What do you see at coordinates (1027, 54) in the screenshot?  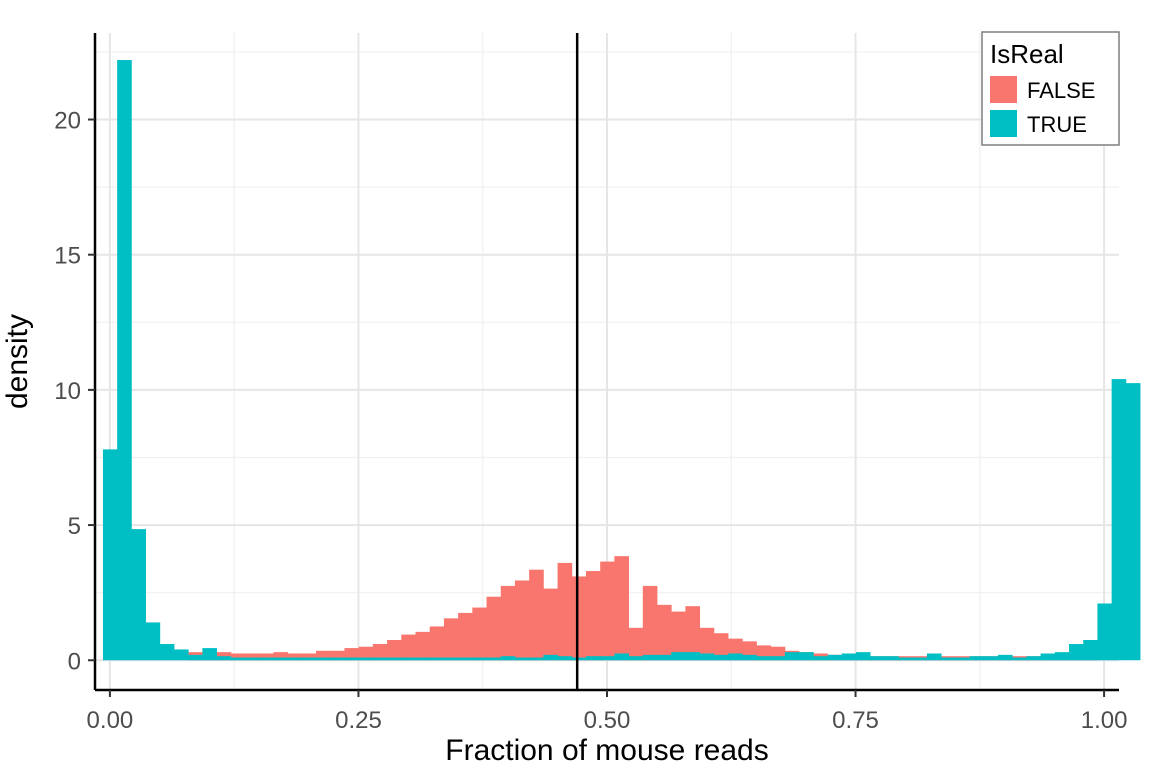 I see `legend-title: IsReal` at bounding box center [1027, 54].